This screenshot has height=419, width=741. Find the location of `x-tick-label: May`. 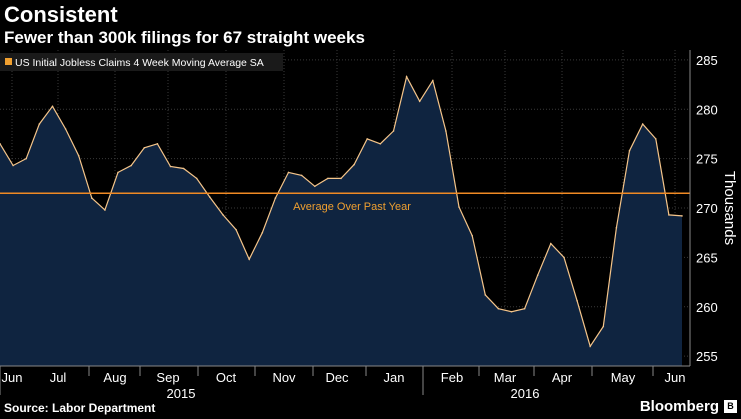

x-tick-label: May is located at coordinates (623, 377).